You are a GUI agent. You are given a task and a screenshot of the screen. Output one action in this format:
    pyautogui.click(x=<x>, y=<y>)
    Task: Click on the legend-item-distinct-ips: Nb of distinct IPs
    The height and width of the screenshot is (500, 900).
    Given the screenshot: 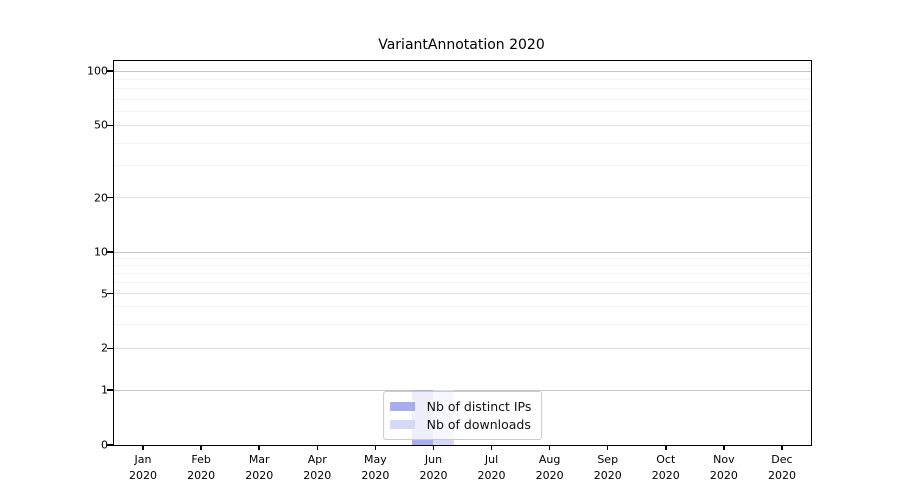 What is the action you would take?
    pyautogui.click(x=460, y=406)
    